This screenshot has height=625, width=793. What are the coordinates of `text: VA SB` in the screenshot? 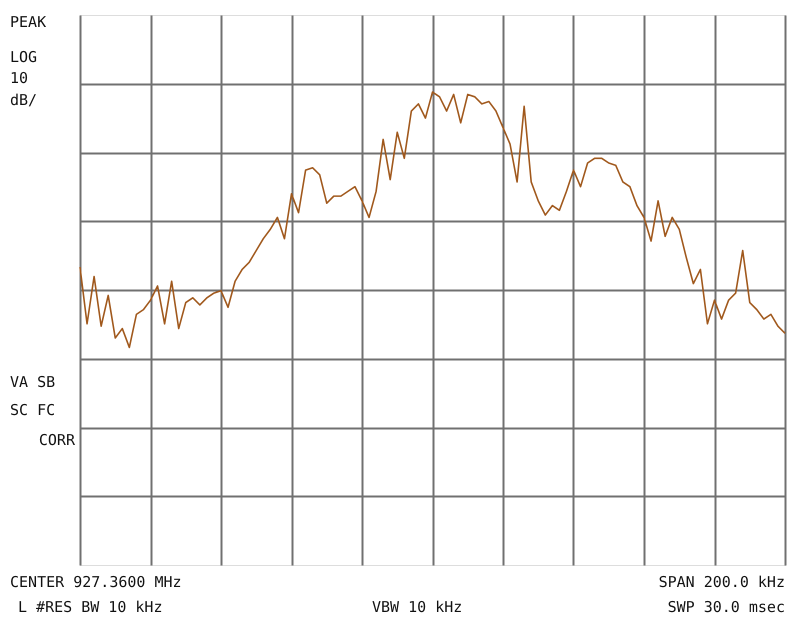 It's located at (33, 382).